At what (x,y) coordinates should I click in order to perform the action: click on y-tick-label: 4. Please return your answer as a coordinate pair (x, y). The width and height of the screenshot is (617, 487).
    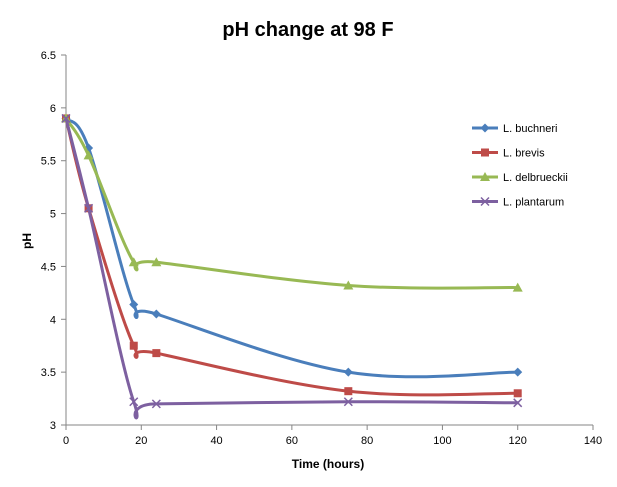
    Looking at the image, I should click on (53, 320).